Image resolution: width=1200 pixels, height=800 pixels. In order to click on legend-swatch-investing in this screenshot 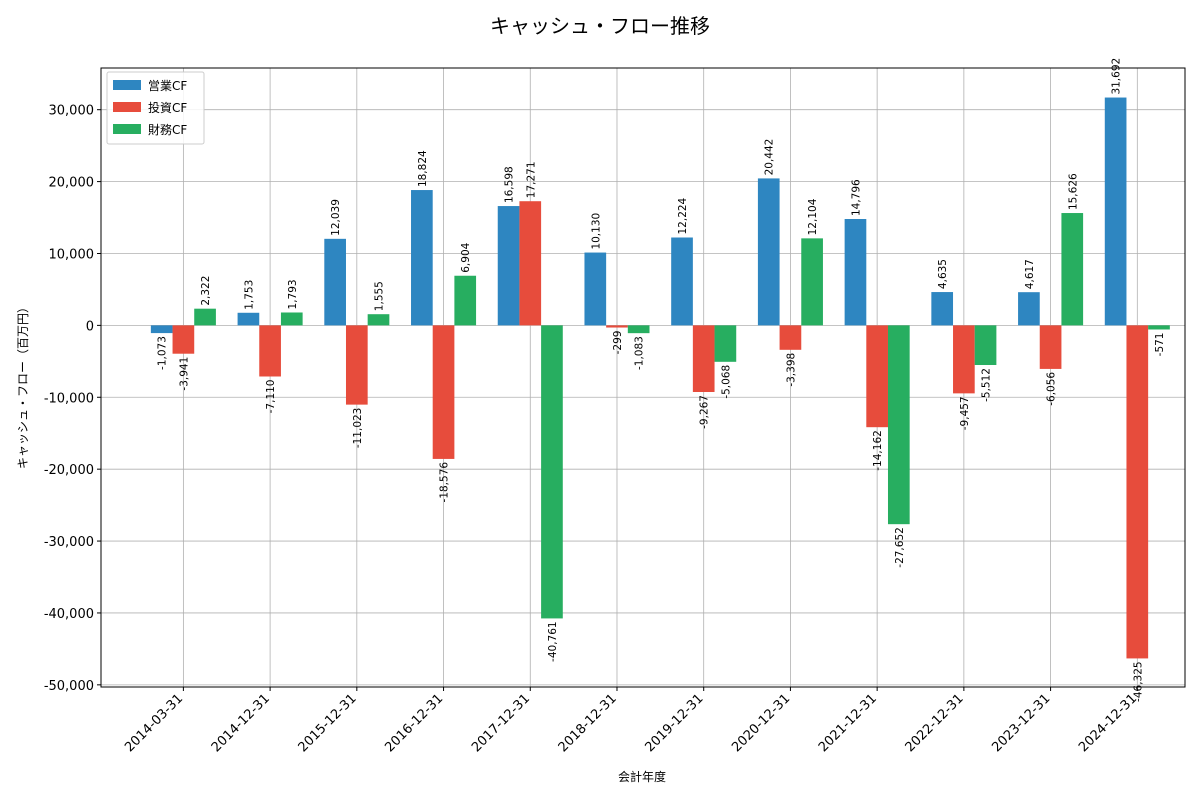, I will do `click(127, 107)`.